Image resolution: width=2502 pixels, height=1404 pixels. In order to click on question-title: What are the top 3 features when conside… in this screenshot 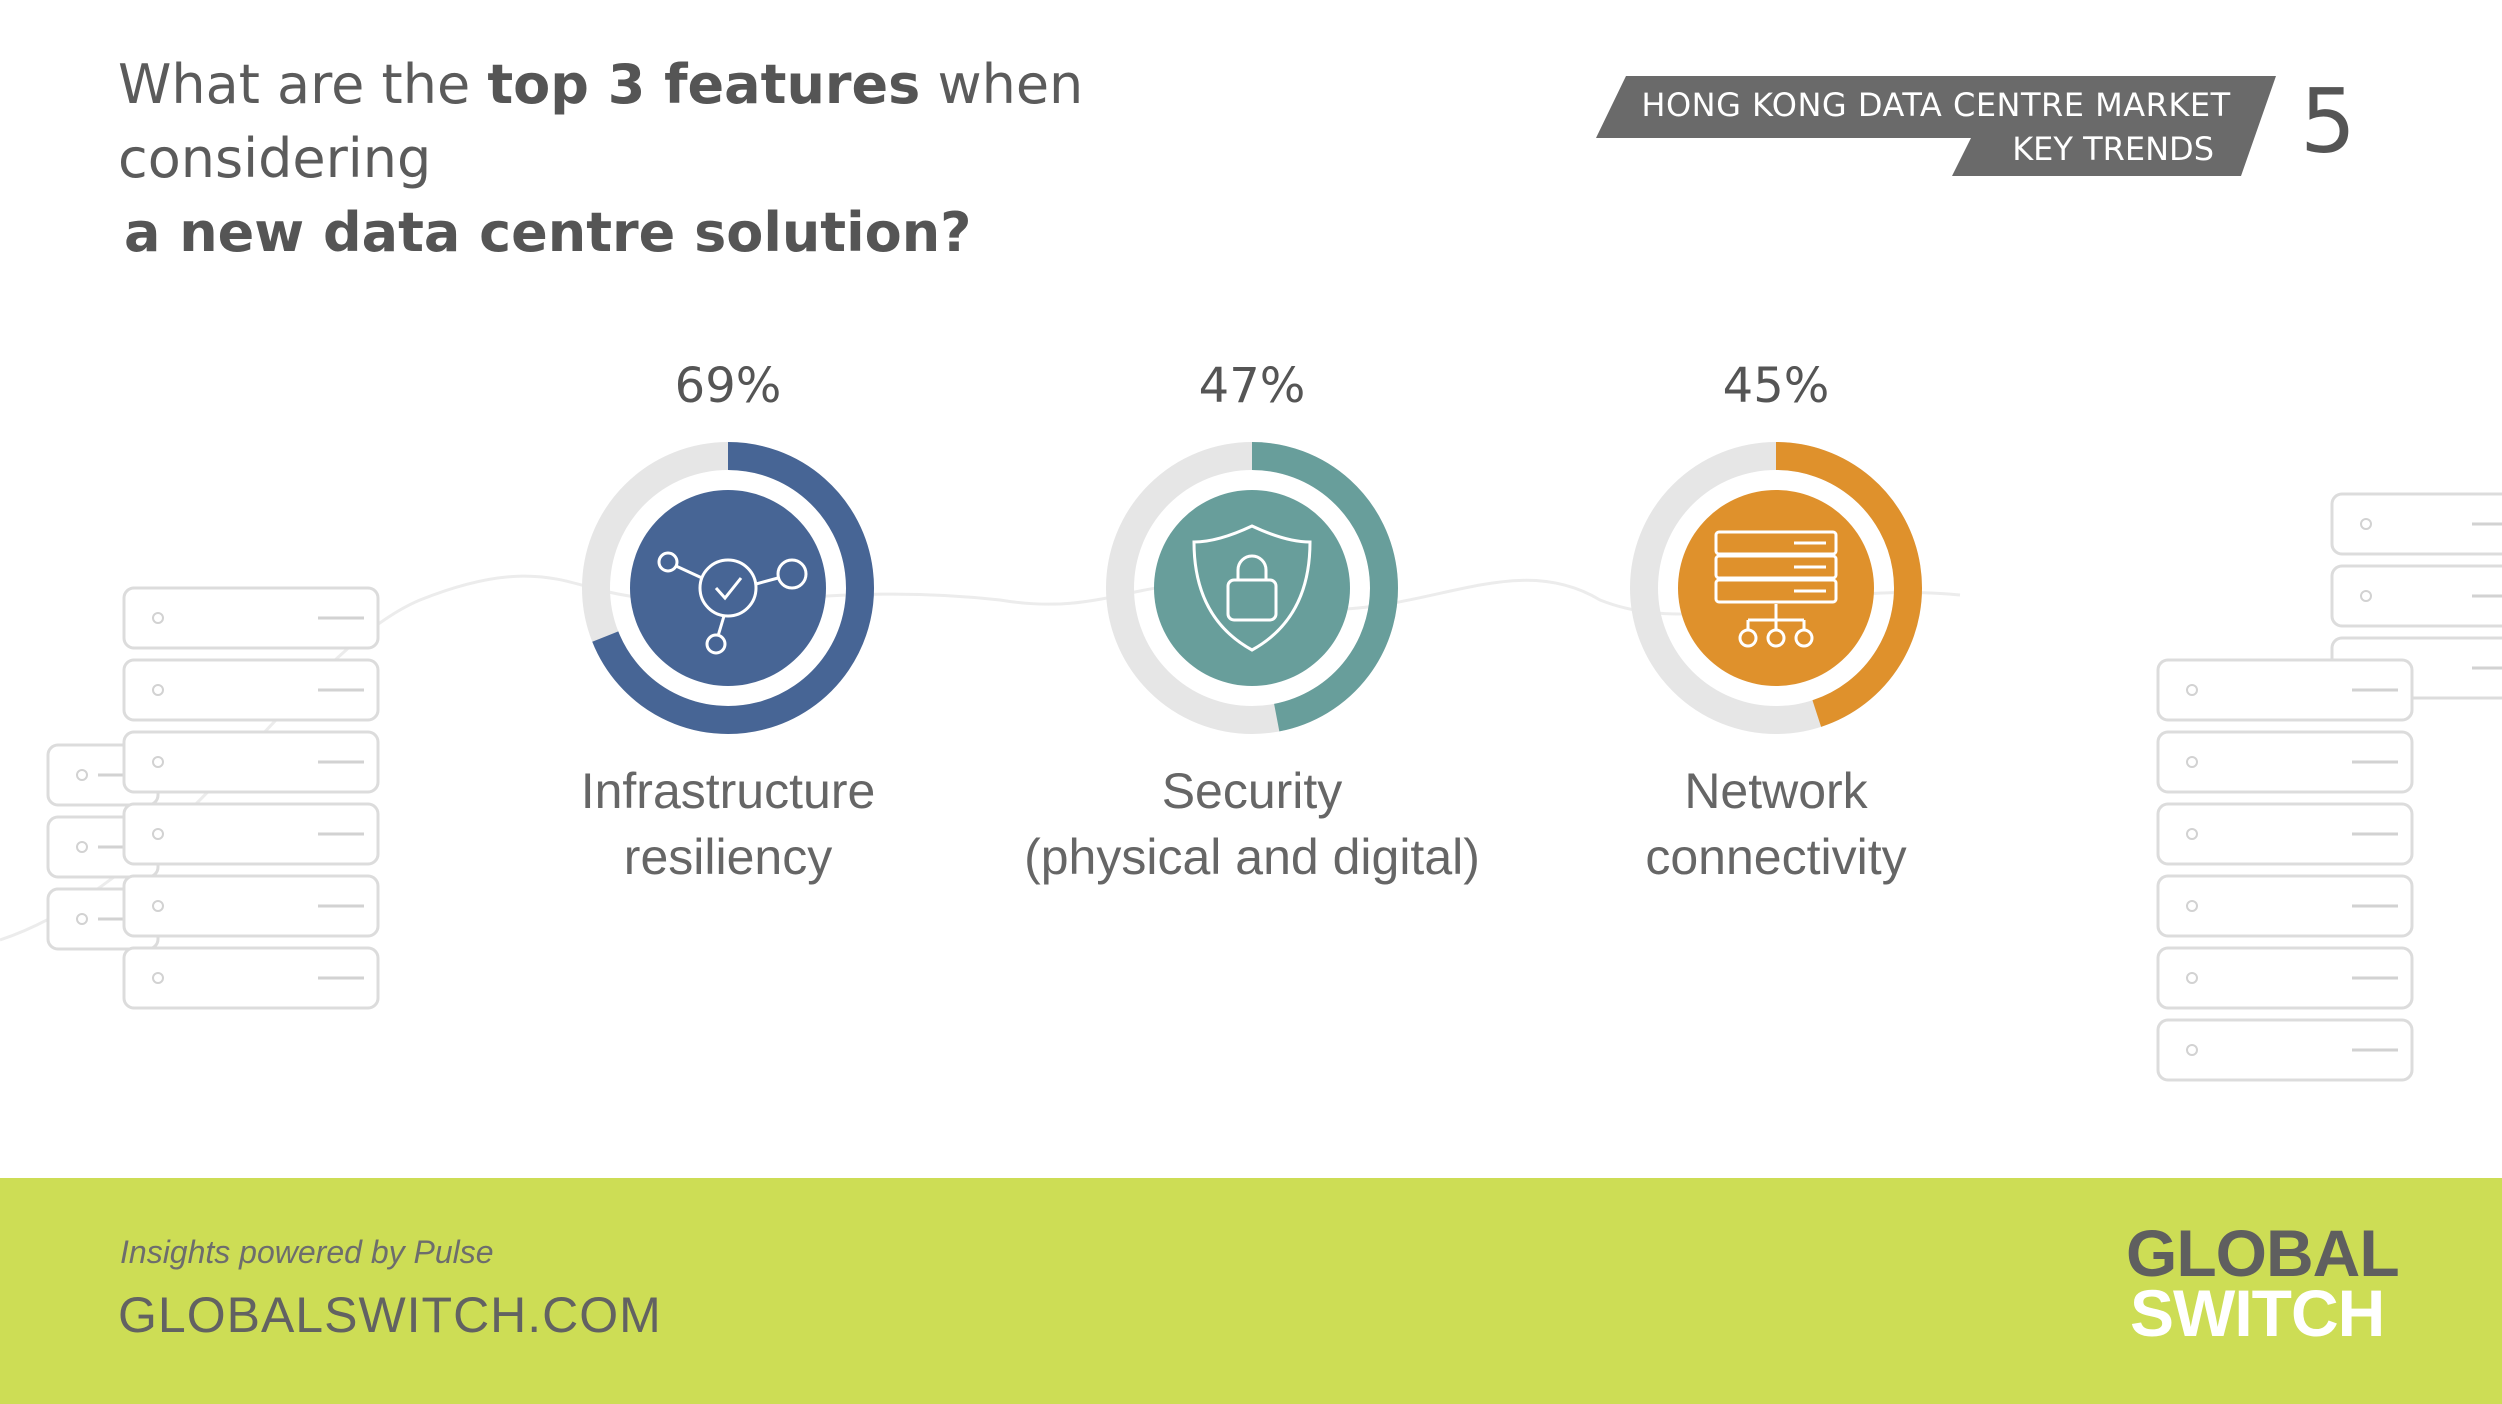, I will do `click(758, 159)`.